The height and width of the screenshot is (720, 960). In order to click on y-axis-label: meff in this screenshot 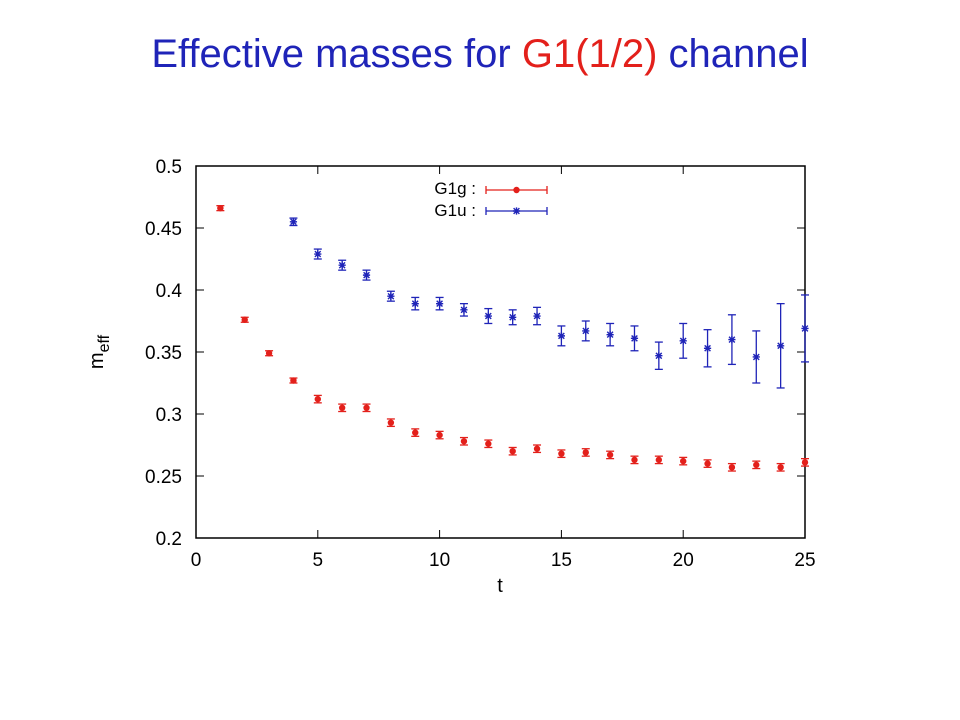, I will do `click(99, 351)`.